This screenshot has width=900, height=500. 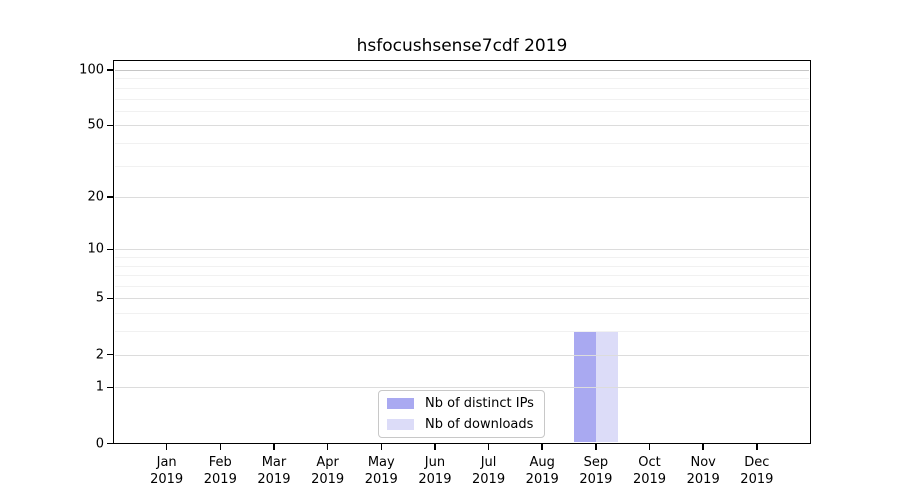 I want to click on legend-item-distinct-ips: Nb of distinct IPs, so click(x=461, y=404).